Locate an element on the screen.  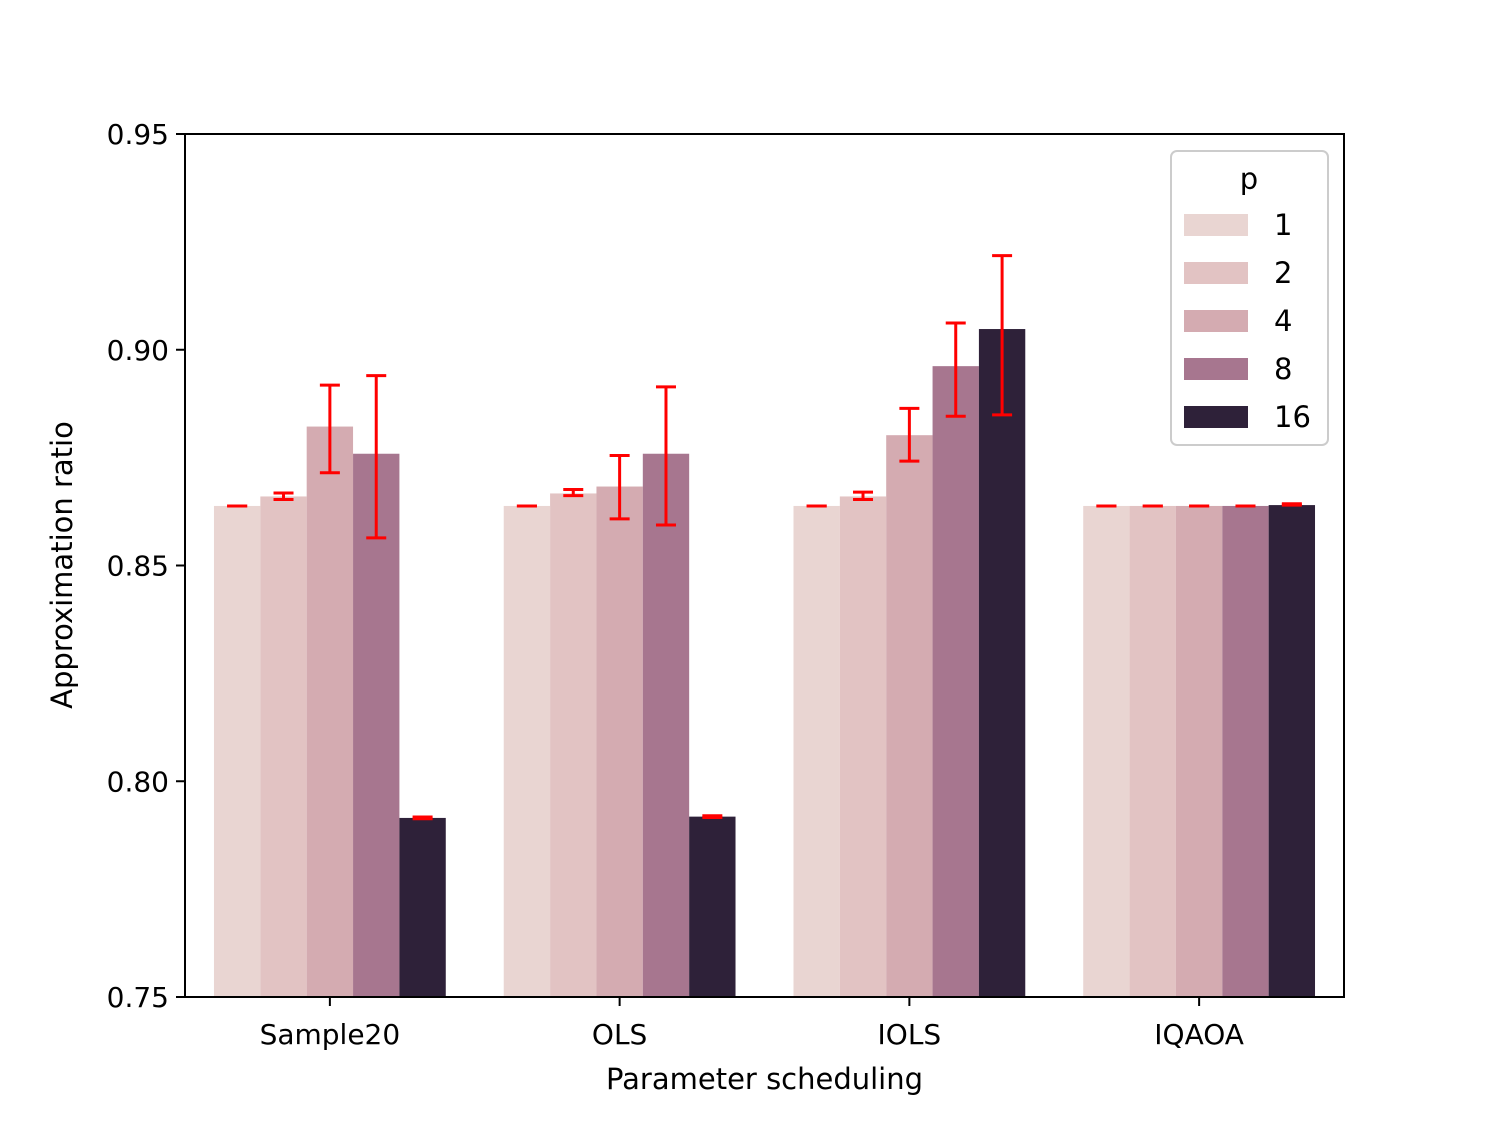
bar-sample20-p8 is located at coordinates (376, 725).